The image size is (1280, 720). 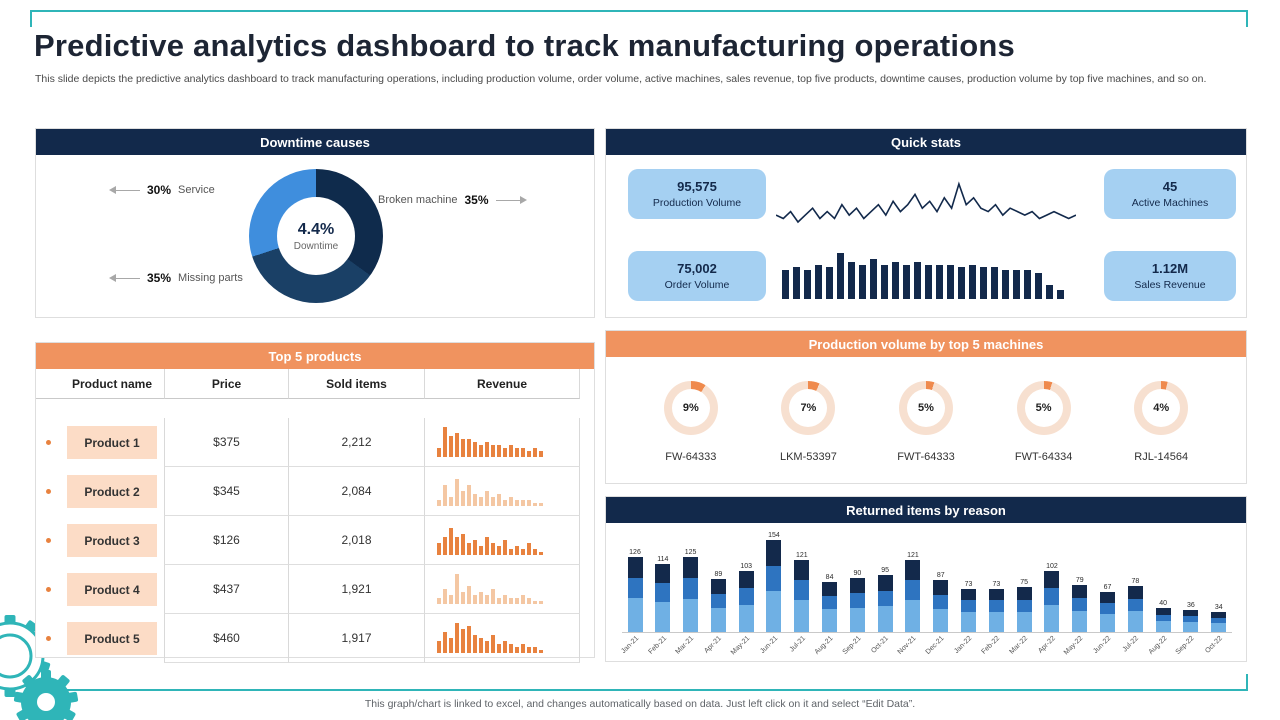 I want to click on downtime-donut-chart: 4.4% Downtime, so click(x=316, y=236).